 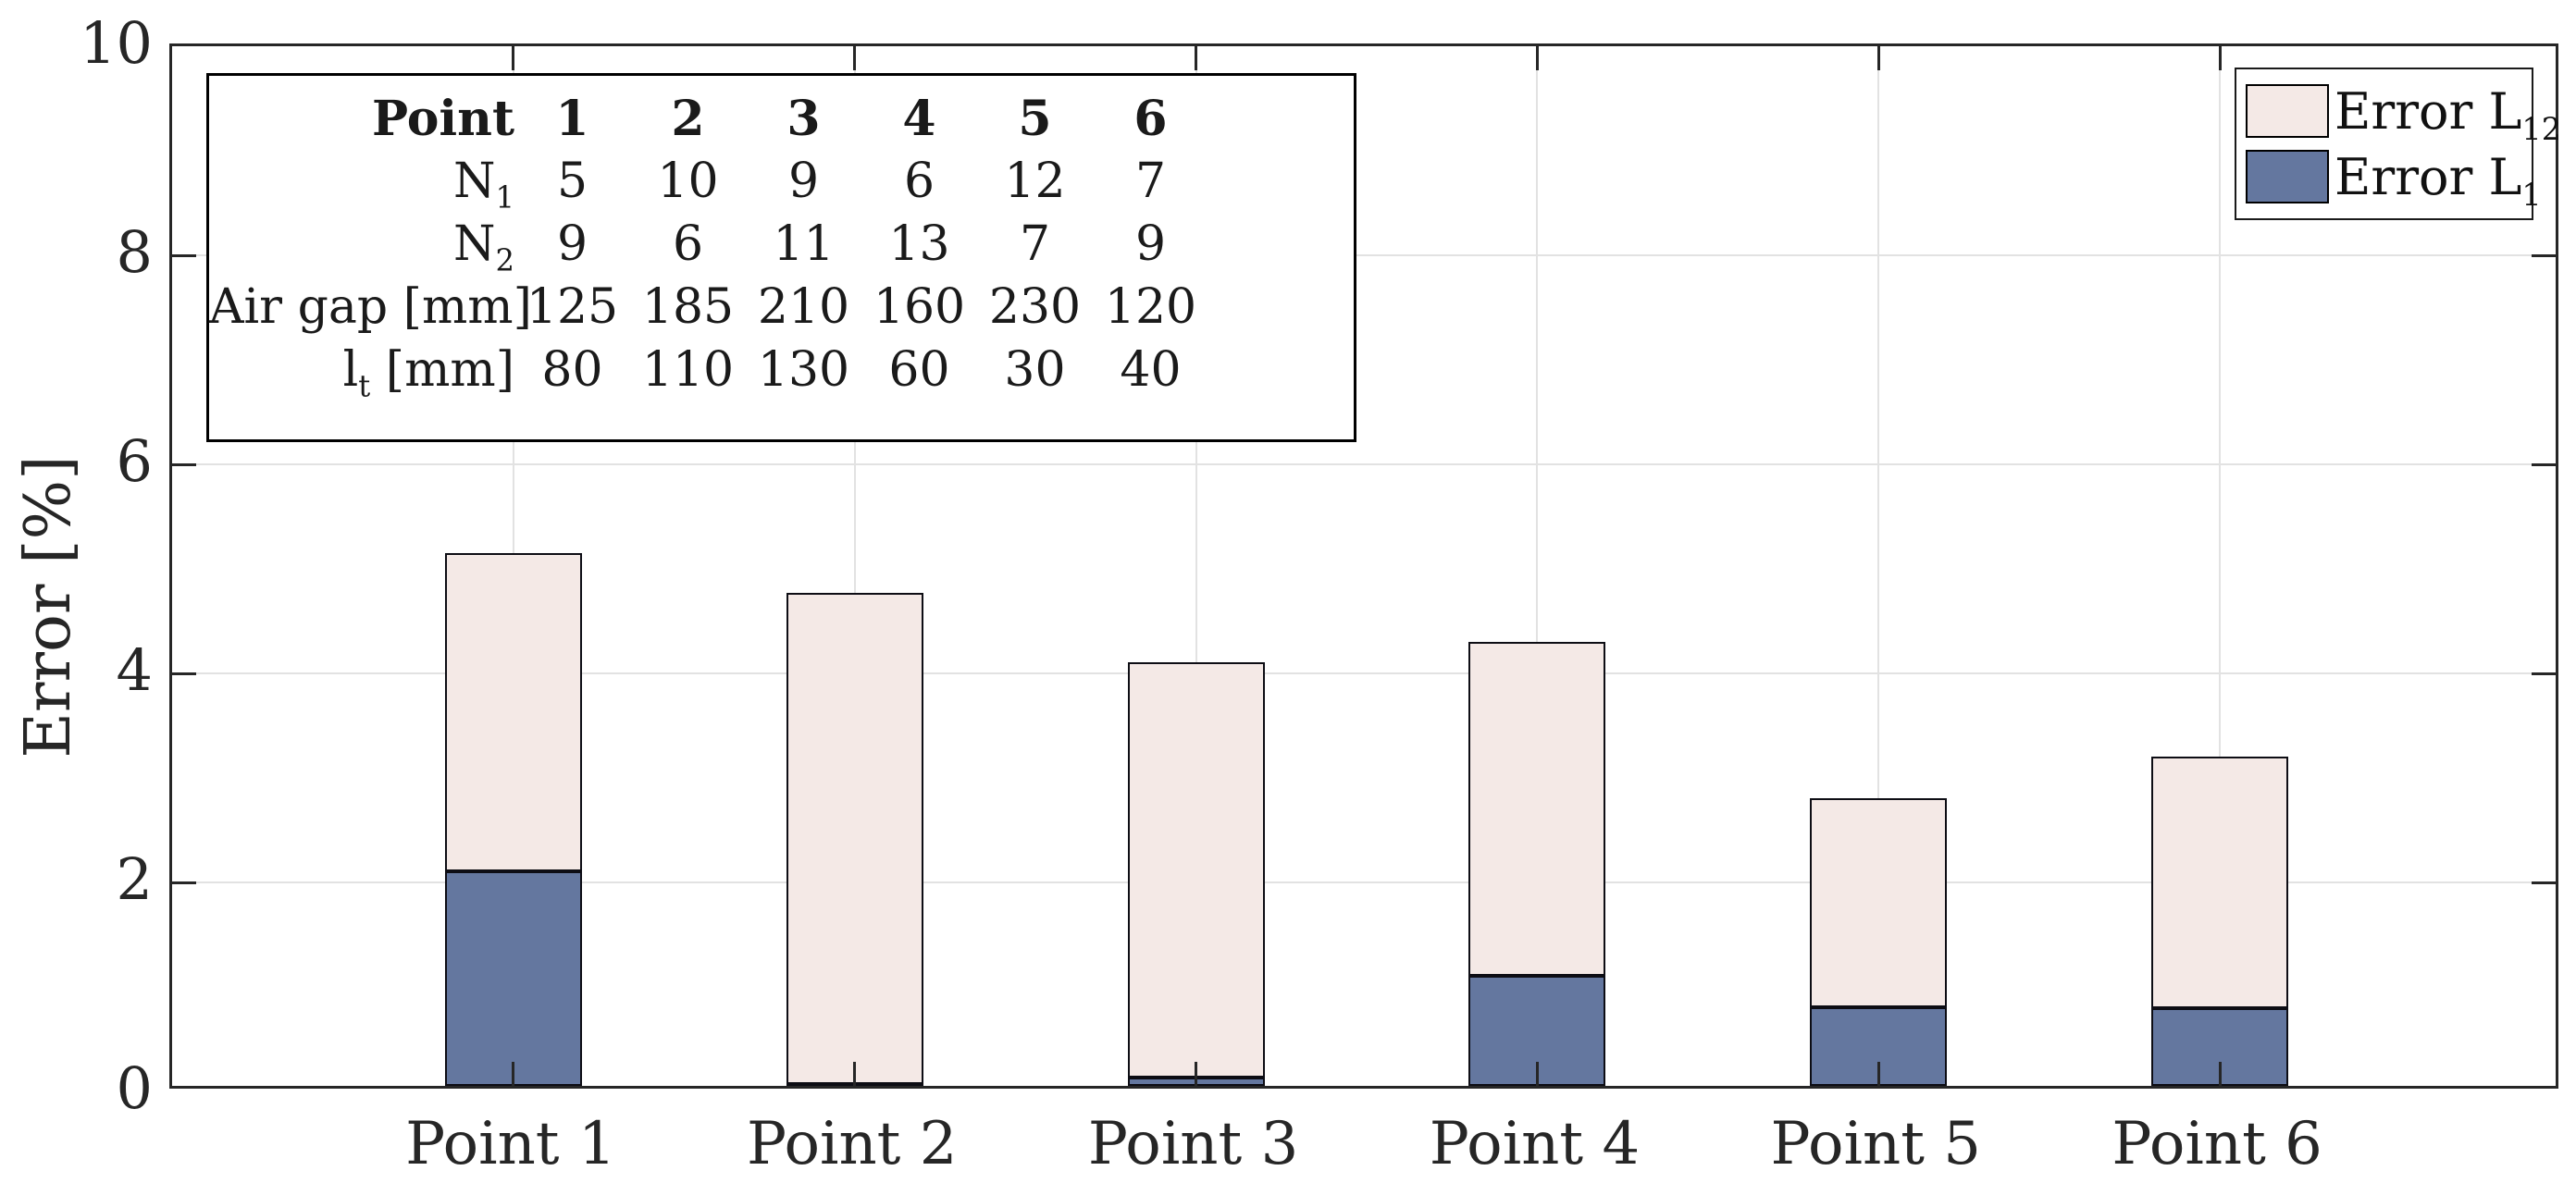 I want to click on x-tick-label-4: Point 4, so click(x=1535, y=1144).